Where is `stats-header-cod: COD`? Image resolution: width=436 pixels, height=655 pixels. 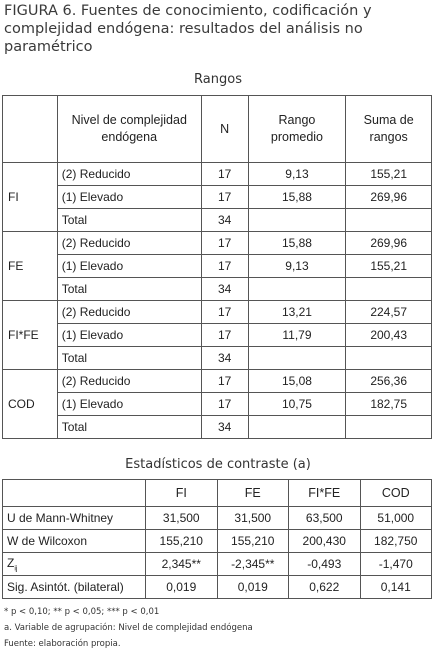 stats-header-cod: COD is located at coordinates (395, 493).